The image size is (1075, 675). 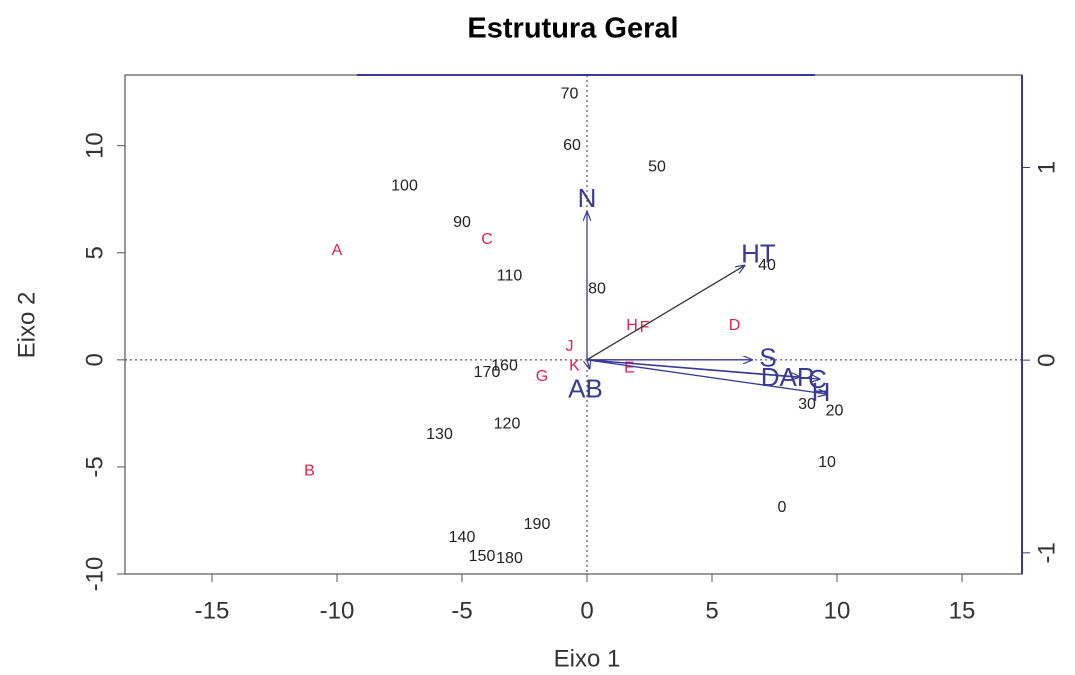 I want to click on site-label: 70, so click(x=570, y=93).